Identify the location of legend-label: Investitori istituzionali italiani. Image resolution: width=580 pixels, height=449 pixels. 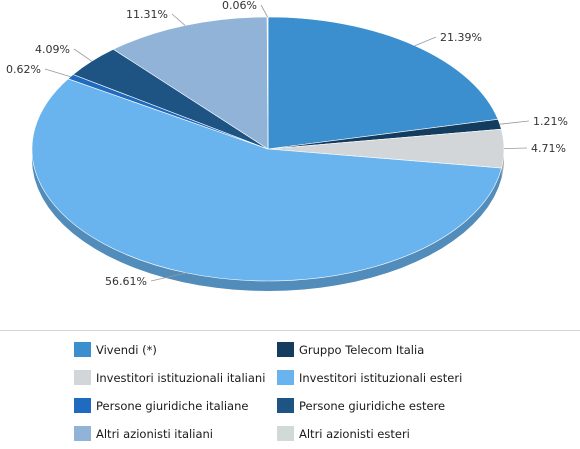
(181, 377).